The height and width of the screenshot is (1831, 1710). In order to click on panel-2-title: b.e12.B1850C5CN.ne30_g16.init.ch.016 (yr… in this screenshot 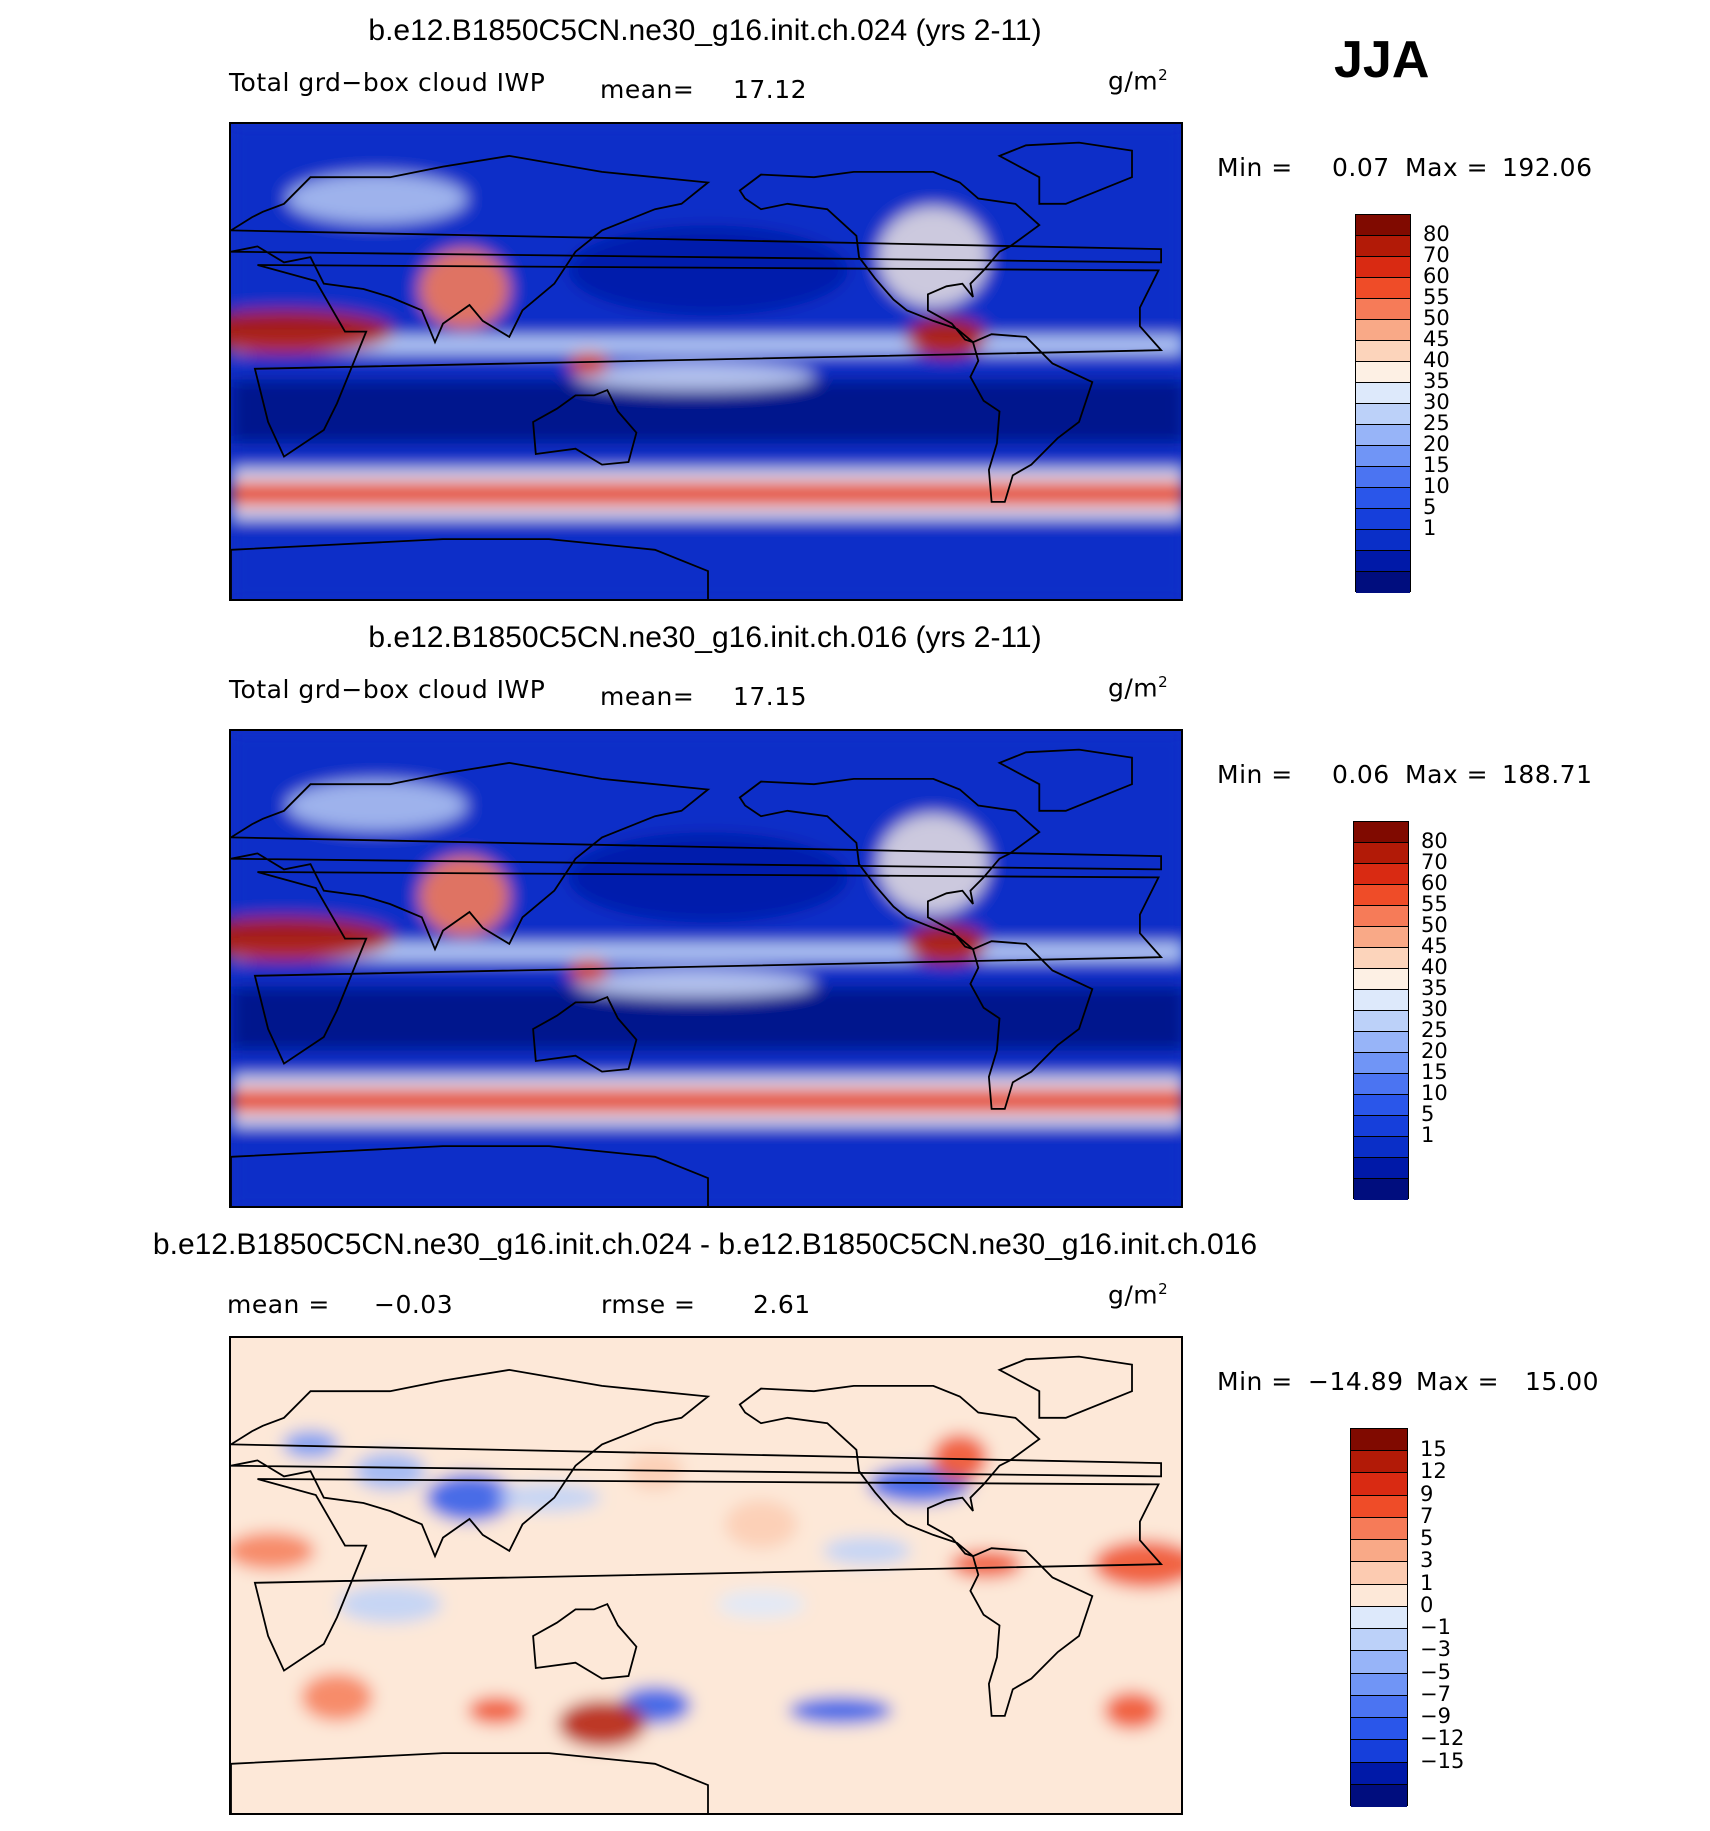, I will do `click(705, 637)`.